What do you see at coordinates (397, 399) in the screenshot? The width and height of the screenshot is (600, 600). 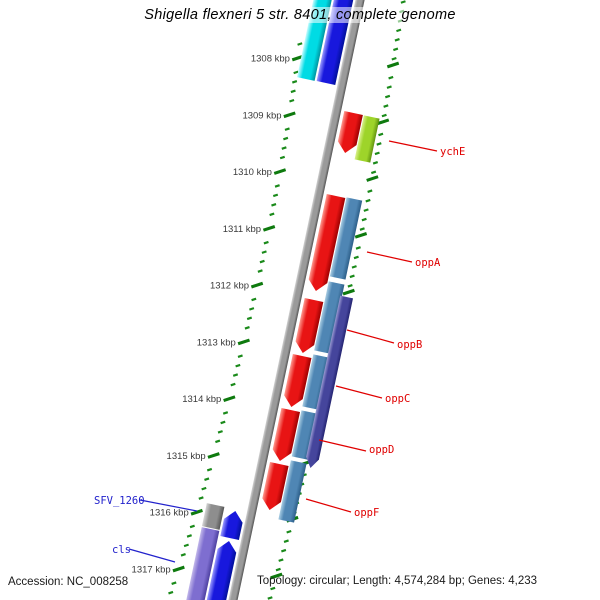 I see `gene-label-oppC: oppC` at bounding box center [397, 399].